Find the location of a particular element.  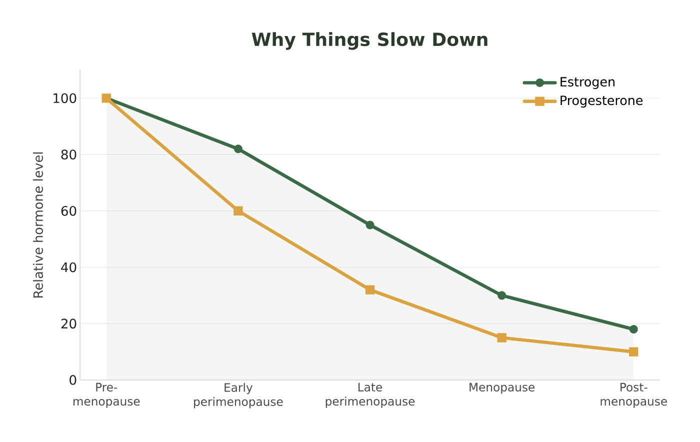

x-tick-label: Menopause is located at coordinates (502, 388).